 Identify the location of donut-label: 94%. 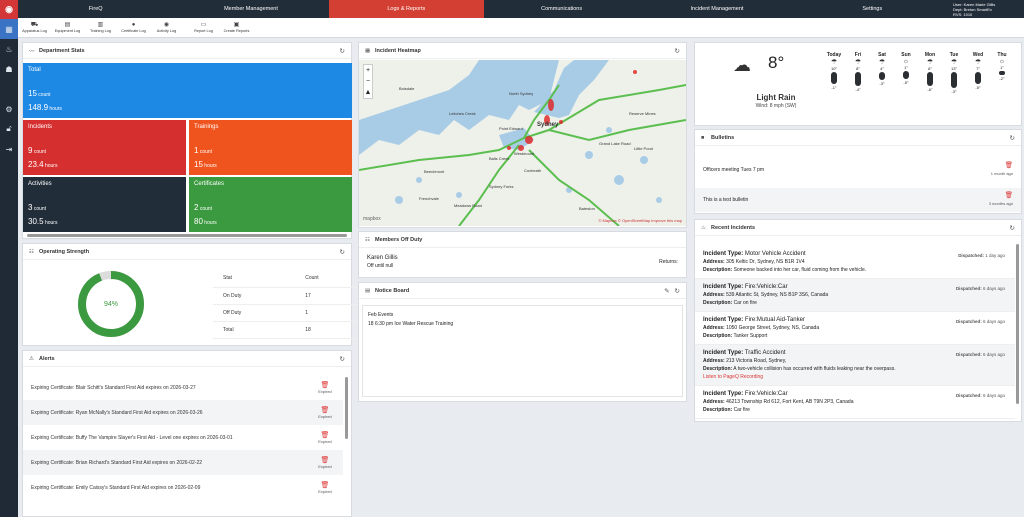
(111, 304).